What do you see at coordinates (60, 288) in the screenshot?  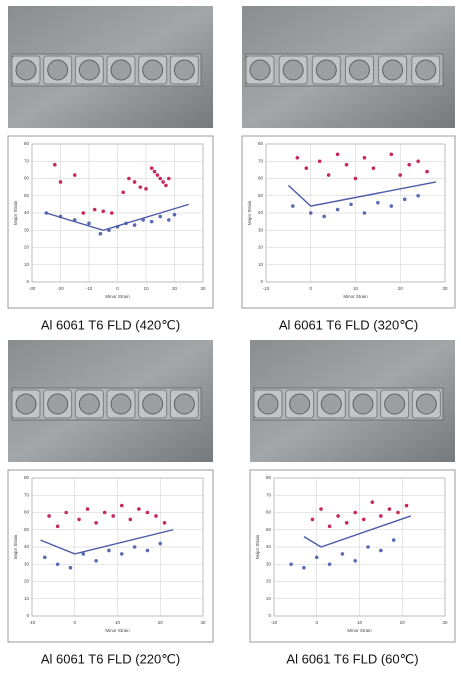 I see `x-tick-label: -20` at bounding box center [60, 288].